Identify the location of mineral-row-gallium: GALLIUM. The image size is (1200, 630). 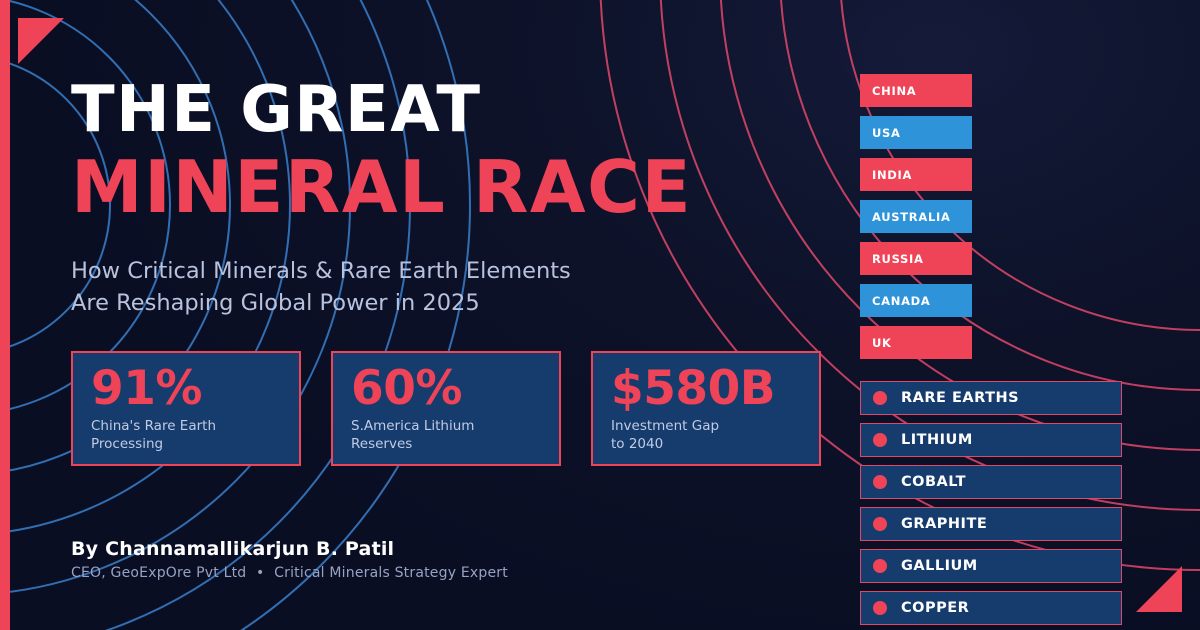
(991, 566).